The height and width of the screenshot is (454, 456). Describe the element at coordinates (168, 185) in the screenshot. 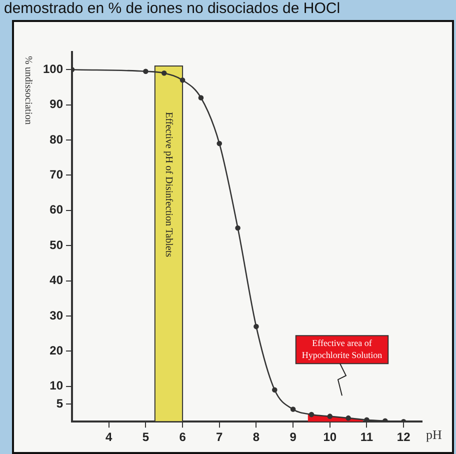

I see `band-label: Effective pH of Disinfection Tablets` at that location.